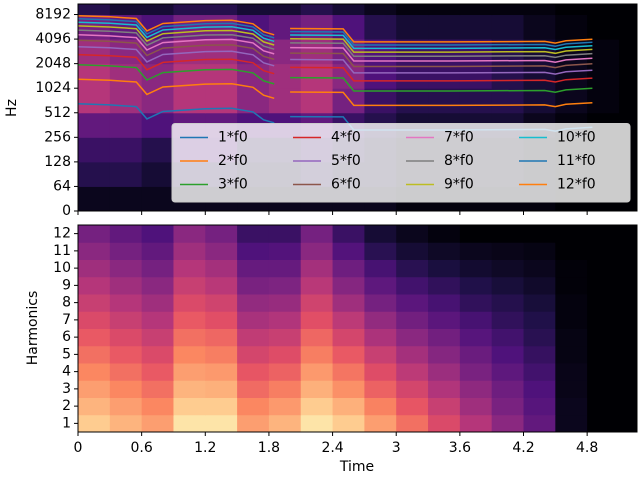 The image size is (640, 480). What do you see at coordinates (66, 337) in the screenshot?
I see `y-tick-label: 6` at bounding box center [66, 337].